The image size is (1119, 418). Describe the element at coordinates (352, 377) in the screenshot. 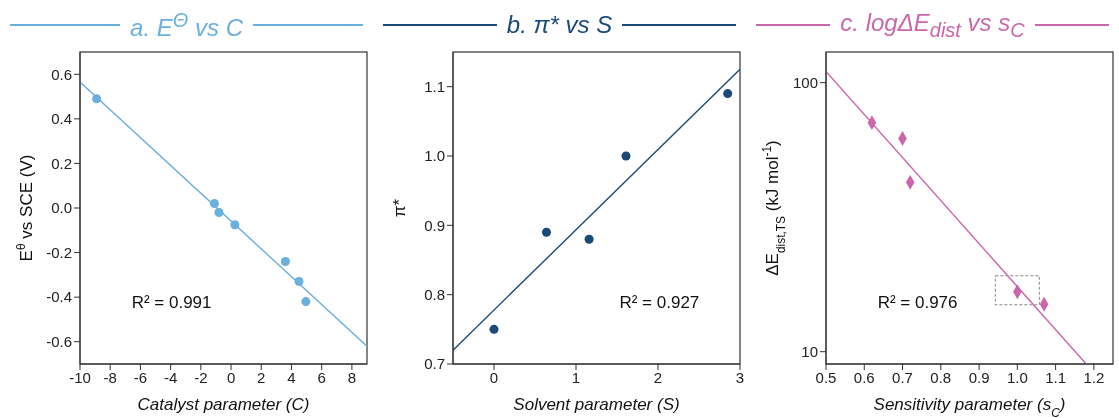

I see `x-tick-label: 8` at that location.